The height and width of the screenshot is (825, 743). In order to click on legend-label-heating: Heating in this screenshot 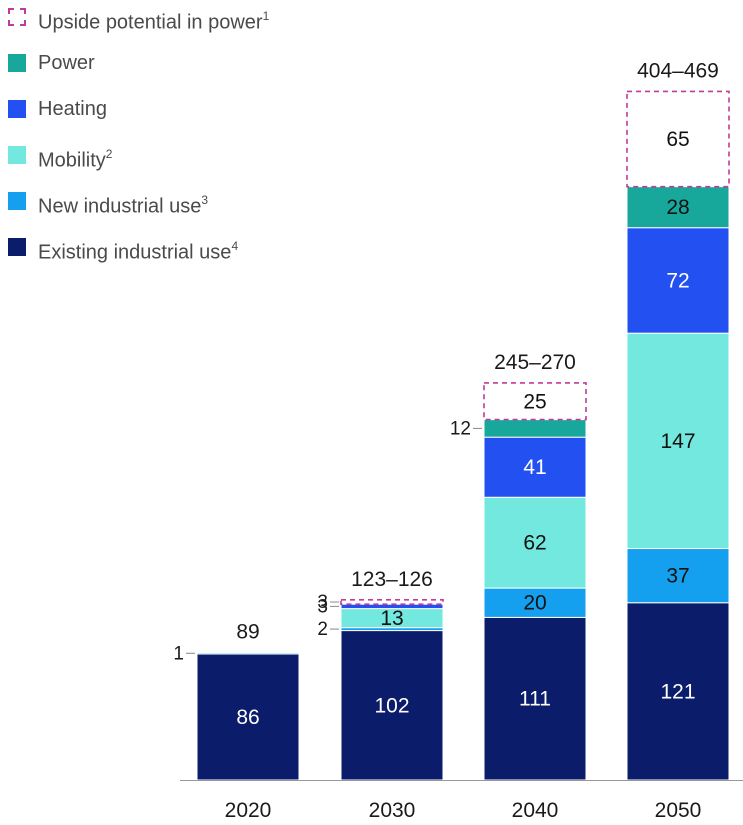, I will do `click(72, 109)`.